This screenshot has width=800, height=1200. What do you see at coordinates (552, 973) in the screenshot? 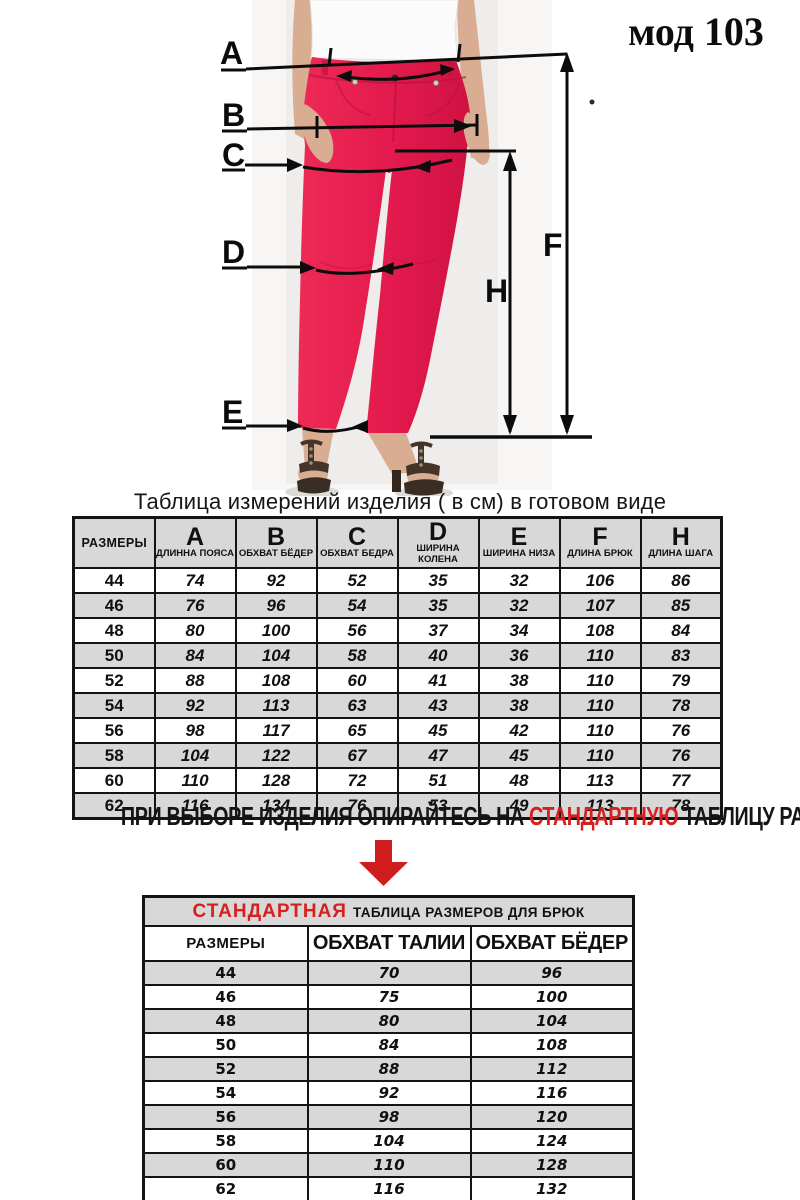
I see `hips-cell: 96` at bounding box center [552, 973].